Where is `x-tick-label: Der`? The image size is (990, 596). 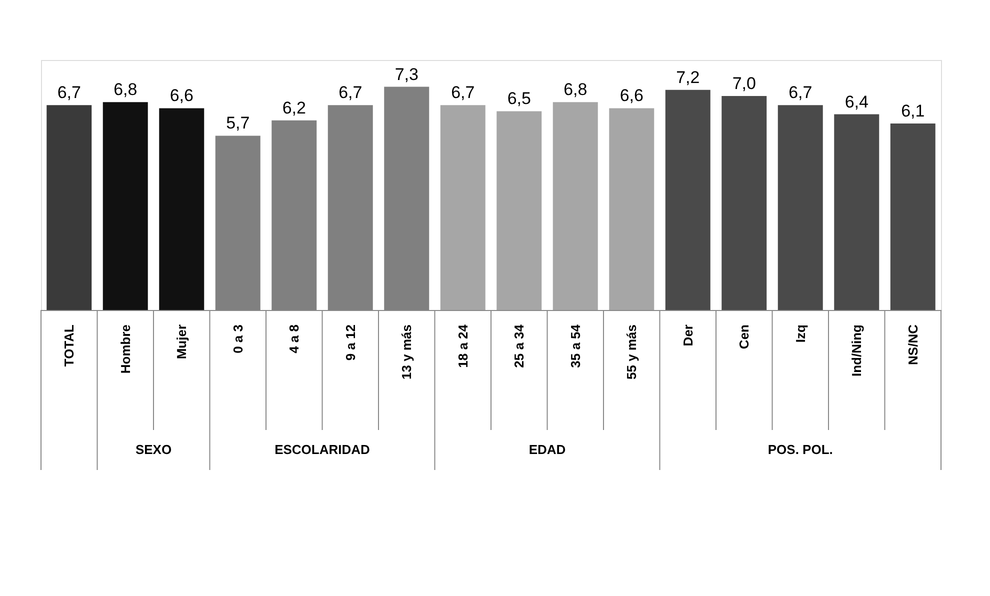
x-tick-label: Der is located at coordinates (688, 335).